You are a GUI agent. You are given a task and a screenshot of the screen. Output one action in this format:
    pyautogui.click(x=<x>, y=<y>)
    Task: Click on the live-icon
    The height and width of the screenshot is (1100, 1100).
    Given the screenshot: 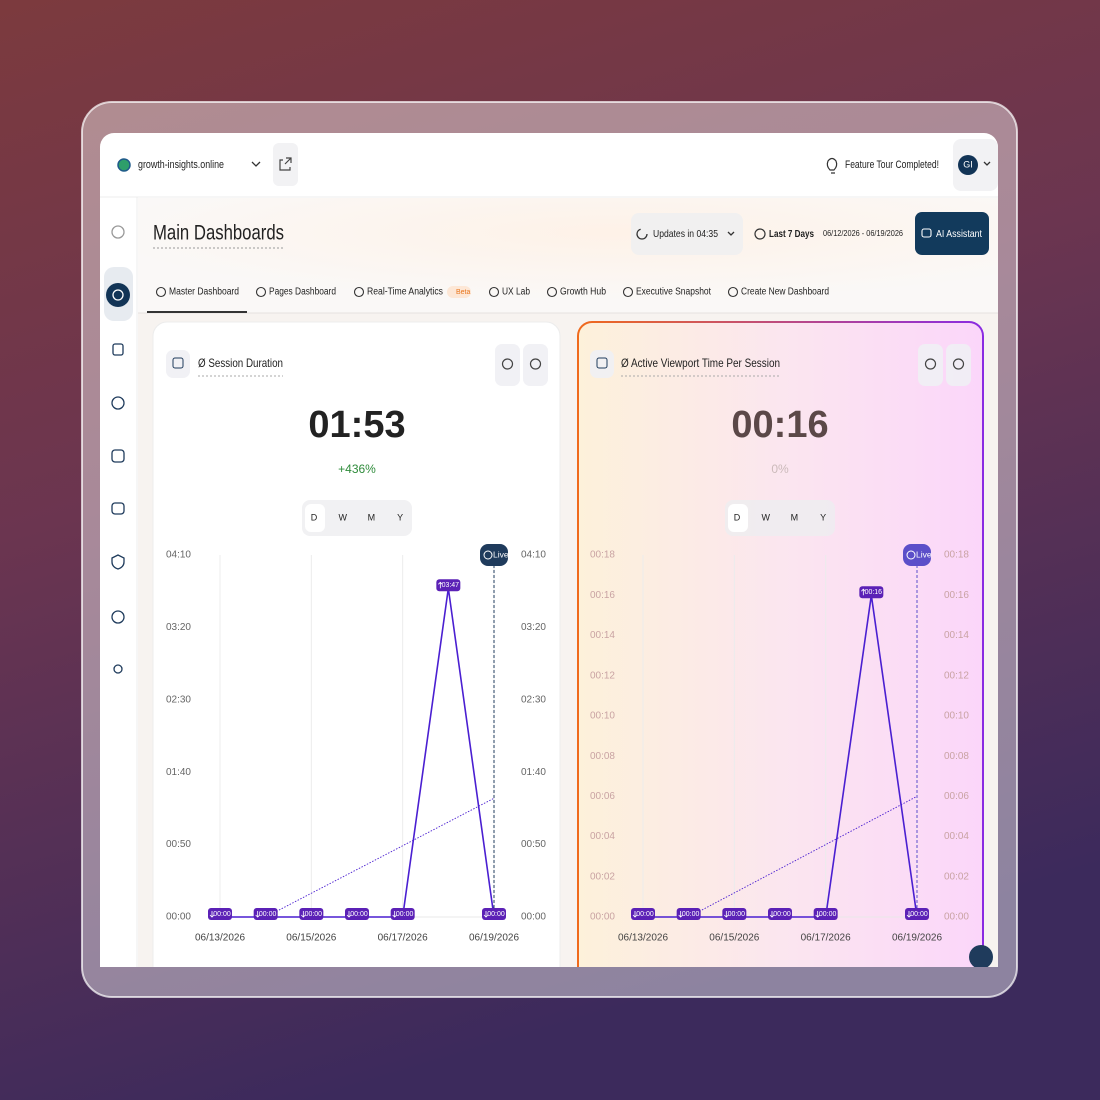 What is the action you would take?
    pyautogui.click(x=911, y=555)
    